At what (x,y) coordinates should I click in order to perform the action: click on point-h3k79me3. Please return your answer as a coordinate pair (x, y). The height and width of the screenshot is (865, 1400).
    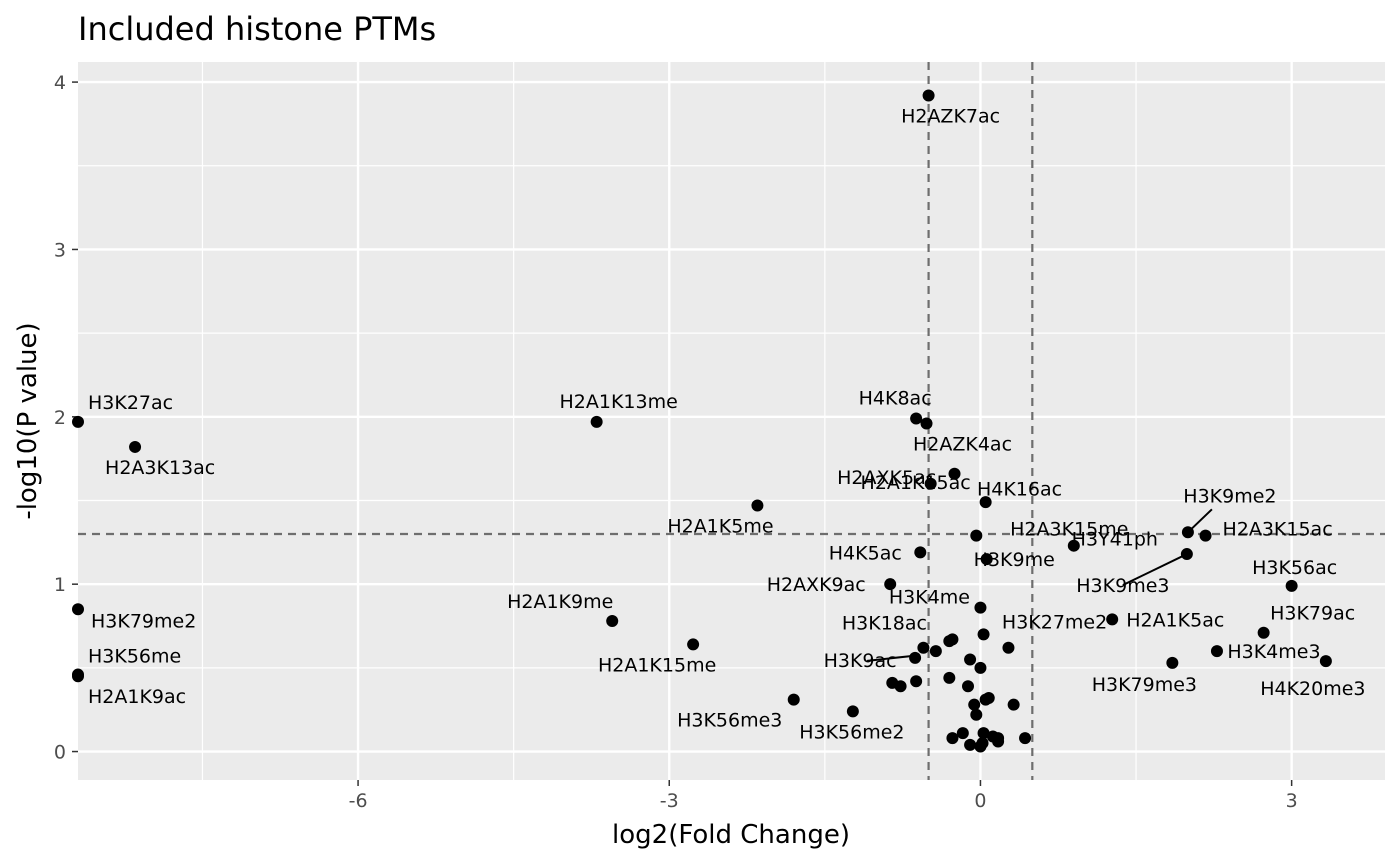
    Looking at the image, I should click on (1172, 662).